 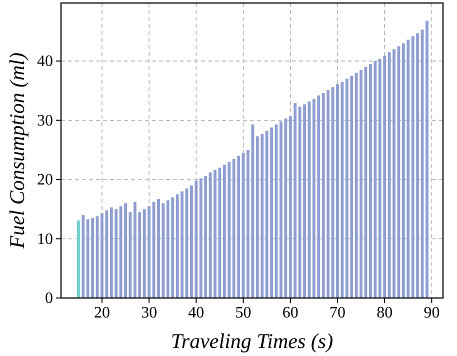 What do you see at coordinates (45, 61) in the screenshot?
I see `y-tick-label: 40` at bounding box center [45, 61].